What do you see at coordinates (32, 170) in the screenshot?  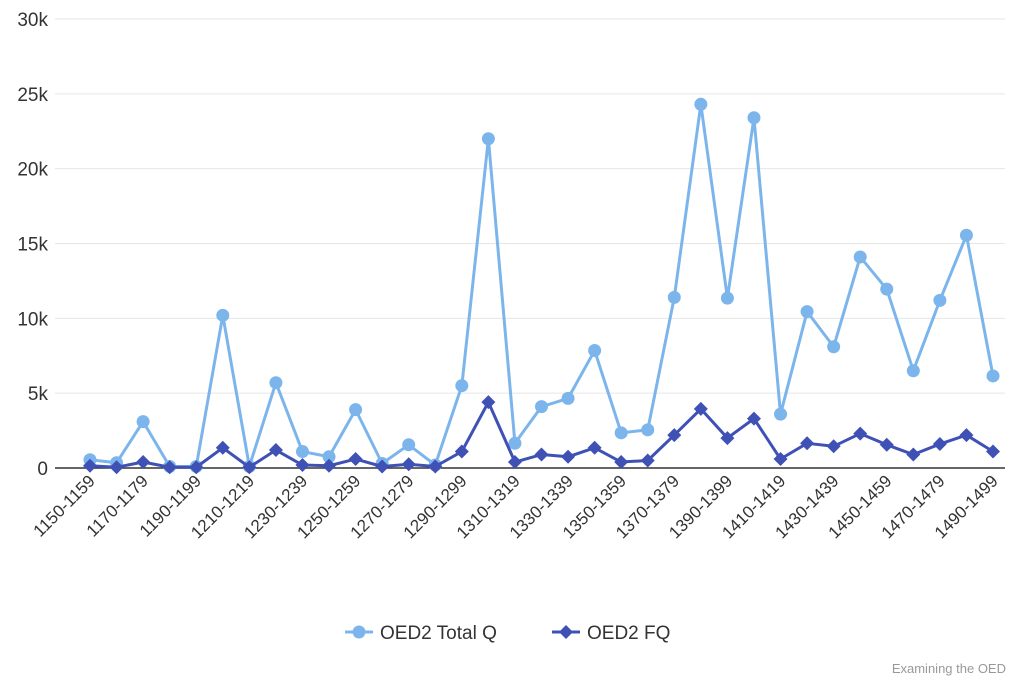 I see `y-tick-label: 20k` at bounding box center [32, 170].